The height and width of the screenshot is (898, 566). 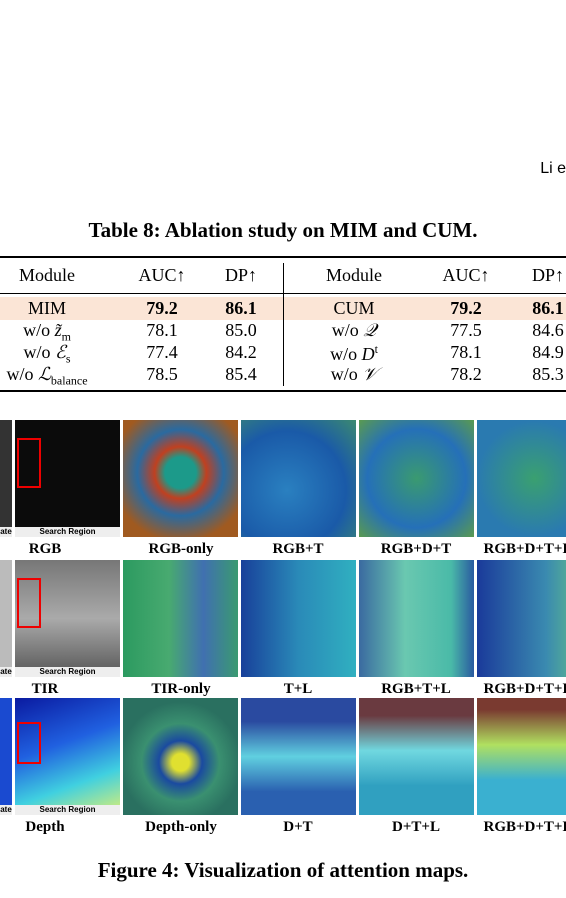 I want to click on table-cell: 78.2, so click(x=466, y=374).